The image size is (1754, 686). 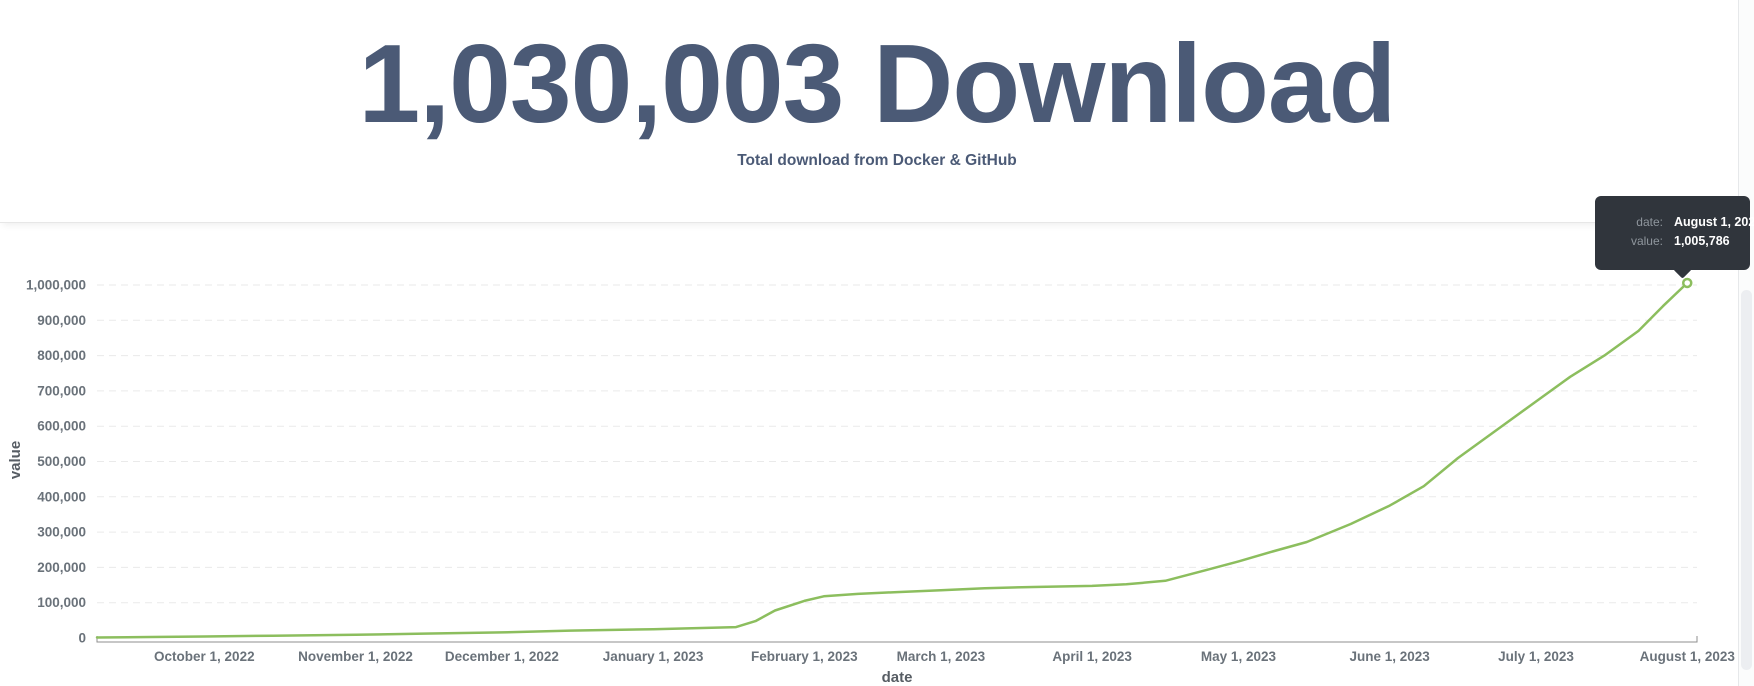 I want to click on y-axis-tick-label: 900,000, so click(x=61, y=320).